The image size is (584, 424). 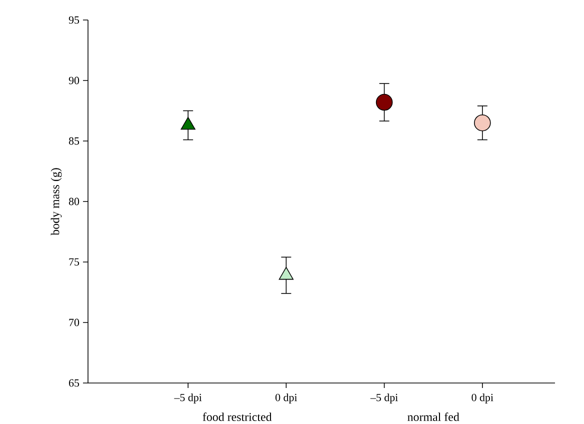 What do you see at coordinates (56, 202) in the screenshot?
I see `y-axis-title: body mass (g)` at bounding box center [56, 202].